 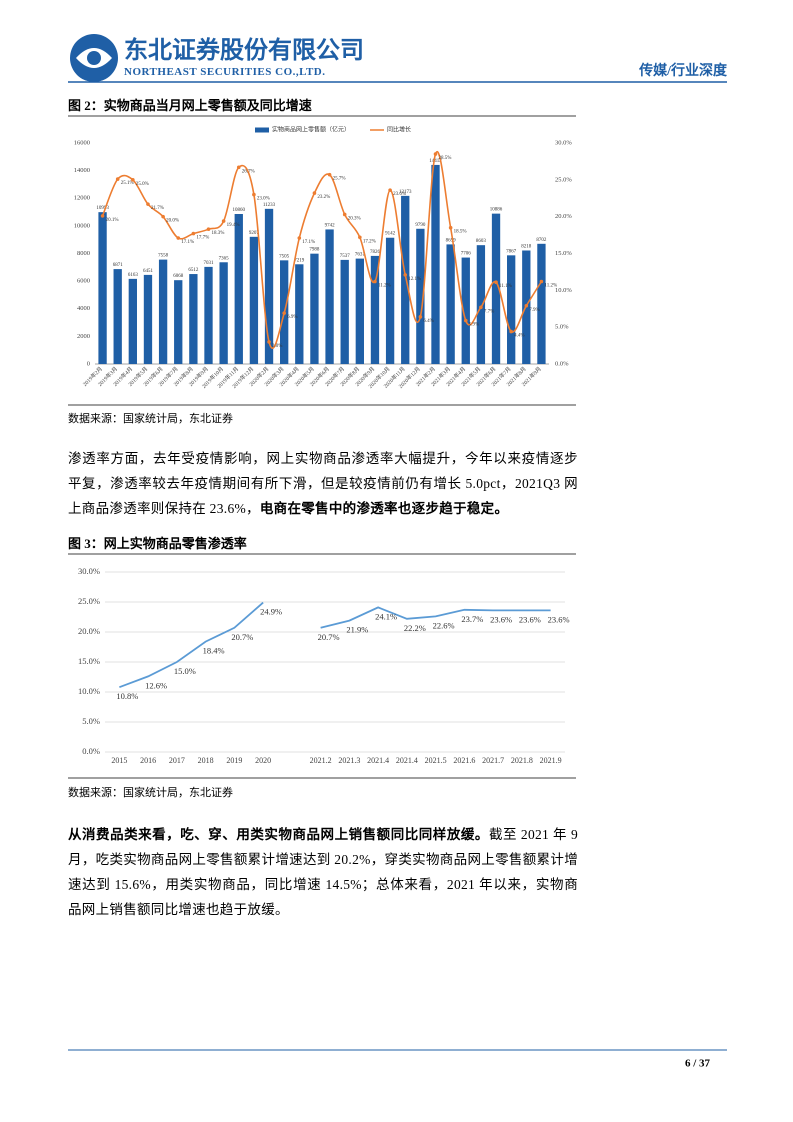 I want to click on bold-text: 电商在零售中的渗透率也逐步趋于稳定。, so click(x=384, y=508).